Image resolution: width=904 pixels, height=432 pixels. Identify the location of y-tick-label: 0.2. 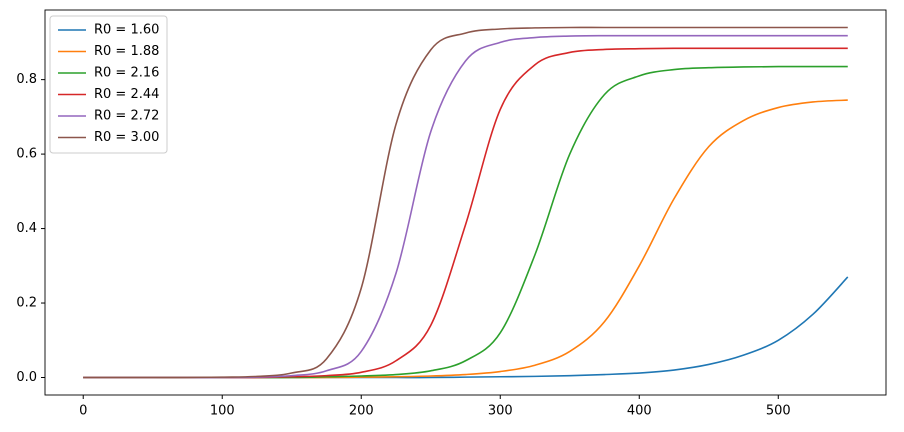
(26, 303).